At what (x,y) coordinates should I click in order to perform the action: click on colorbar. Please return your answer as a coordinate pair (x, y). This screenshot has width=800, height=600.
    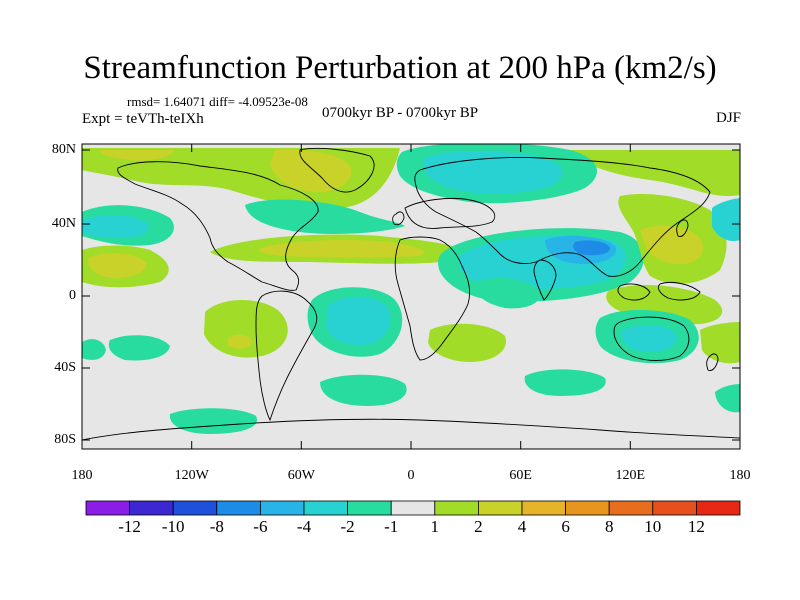
    Looking at the image, I should click on (413, 508).